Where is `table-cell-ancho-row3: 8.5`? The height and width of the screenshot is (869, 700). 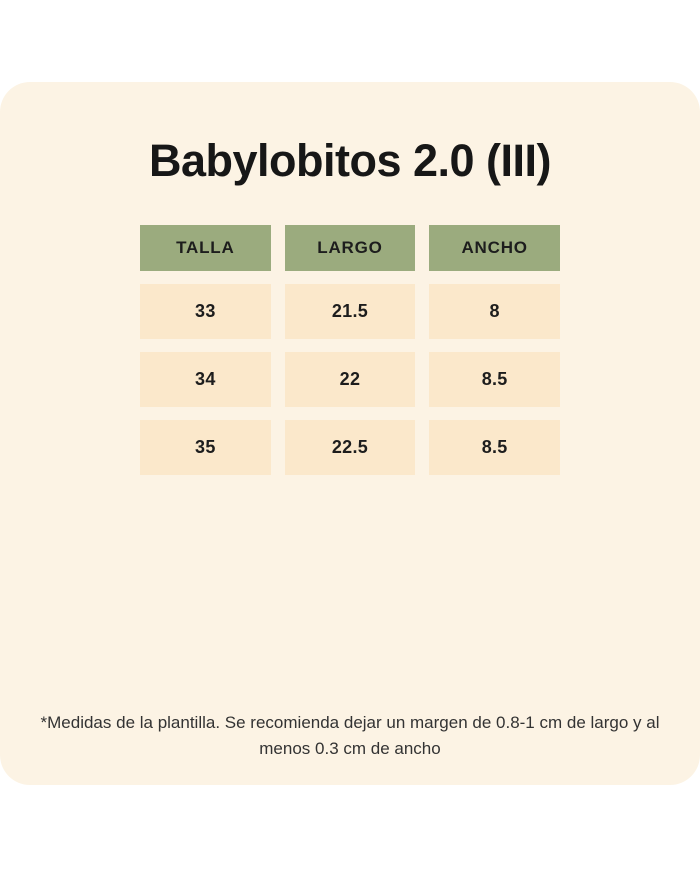 table-cell-ancho-row3: 8.5 is located at coordinates (494, 447).